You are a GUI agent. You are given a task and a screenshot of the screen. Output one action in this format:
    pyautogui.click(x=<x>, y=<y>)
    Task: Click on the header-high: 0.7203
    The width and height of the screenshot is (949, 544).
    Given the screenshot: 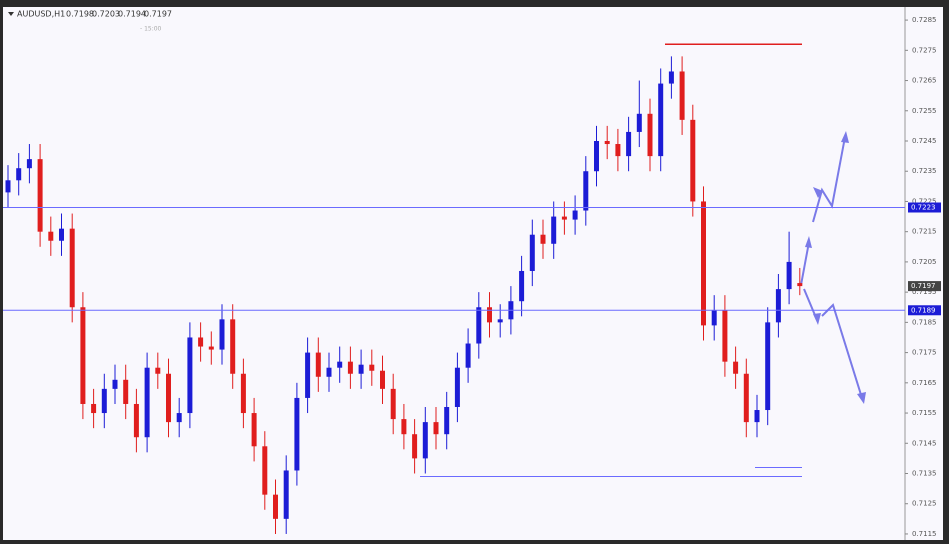 What is the action you would take?
    pyautogui.click(x=106, y=14)
    